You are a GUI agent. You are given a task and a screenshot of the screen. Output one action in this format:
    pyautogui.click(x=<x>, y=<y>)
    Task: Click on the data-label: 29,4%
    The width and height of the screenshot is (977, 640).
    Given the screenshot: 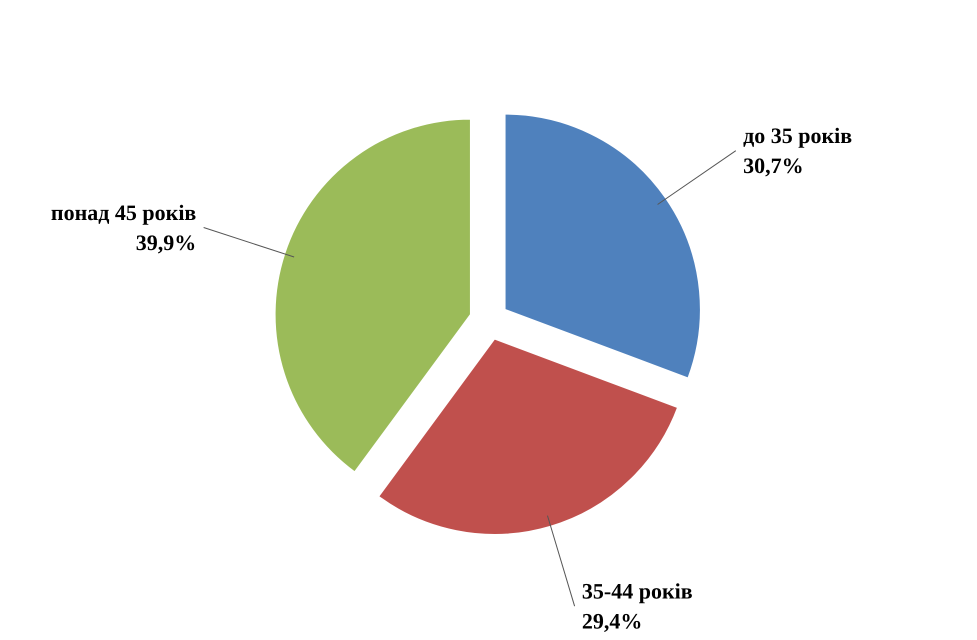 What is the action you would take?
    pyautogui.click(x=612, y=621)
    